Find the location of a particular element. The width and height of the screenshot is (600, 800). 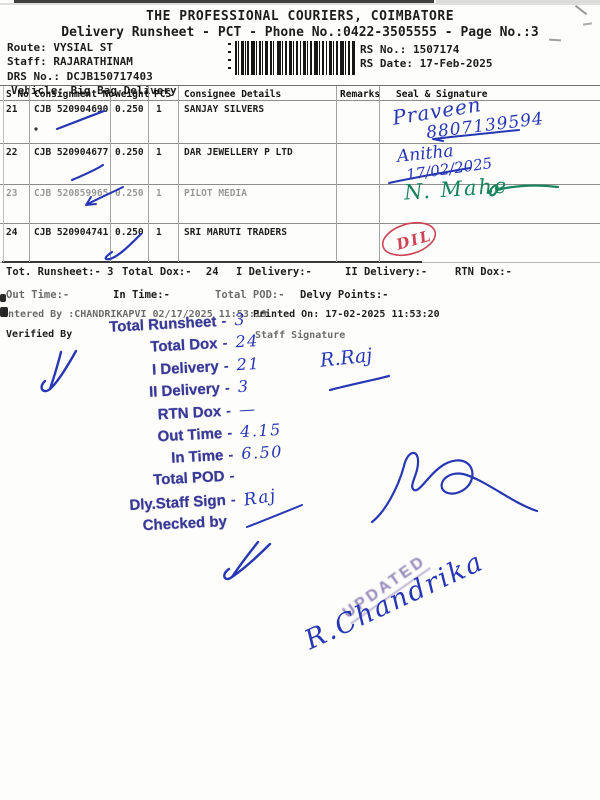

hand-label: Total Dox is located at coordinates (183, 346).